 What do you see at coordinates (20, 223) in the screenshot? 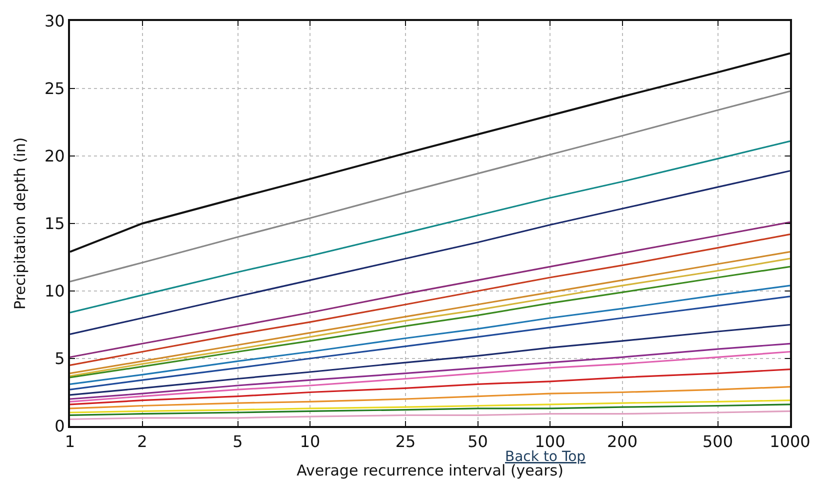
I see `y-axis-title: Precipitation depth (in)` at bounding box center [20, 223].